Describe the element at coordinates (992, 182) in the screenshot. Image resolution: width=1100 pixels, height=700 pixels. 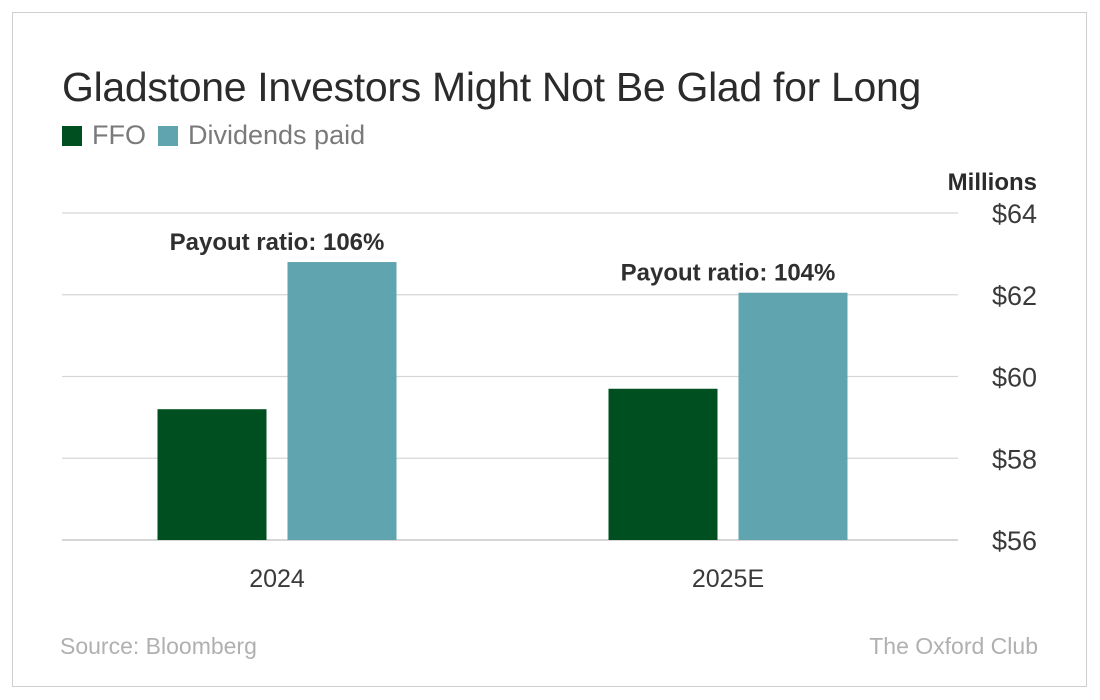
I see `y-axis-label: Millions` at that location.